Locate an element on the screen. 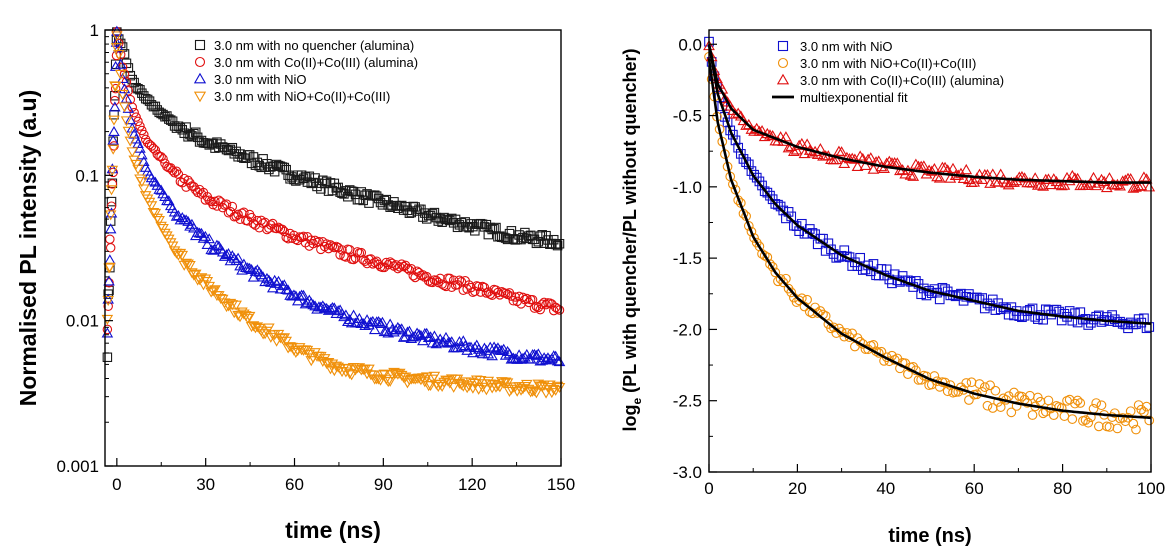 This screenshot has height=550, width=1171. left-legend-label: 3.0 nm with NiO is located at coordinates (260, 79).